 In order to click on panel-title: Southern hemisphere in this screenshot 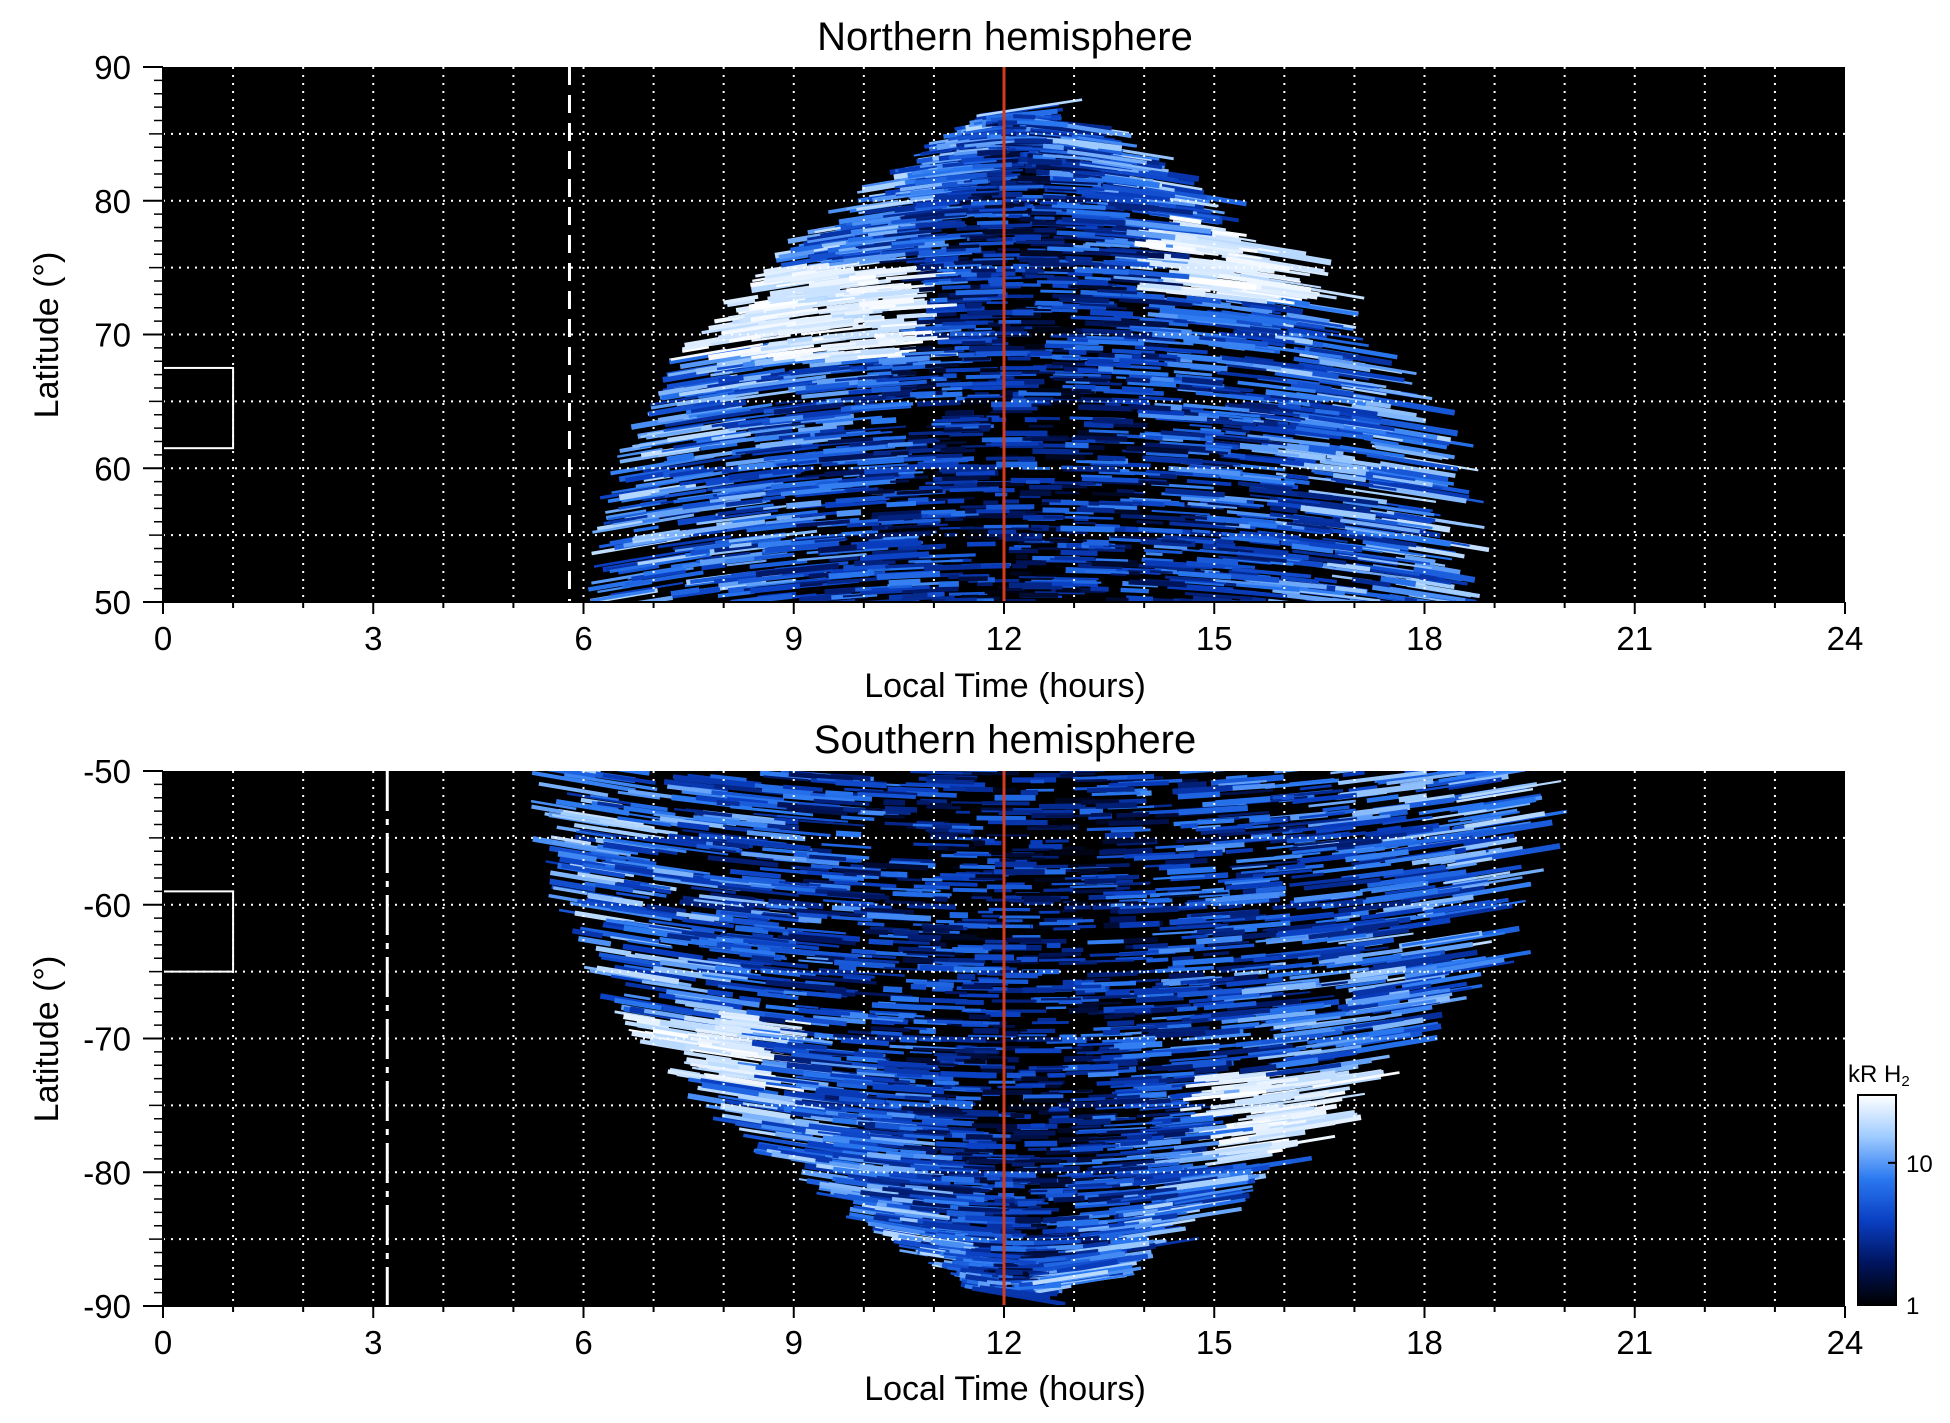, I will do `click(1005, 740)`.